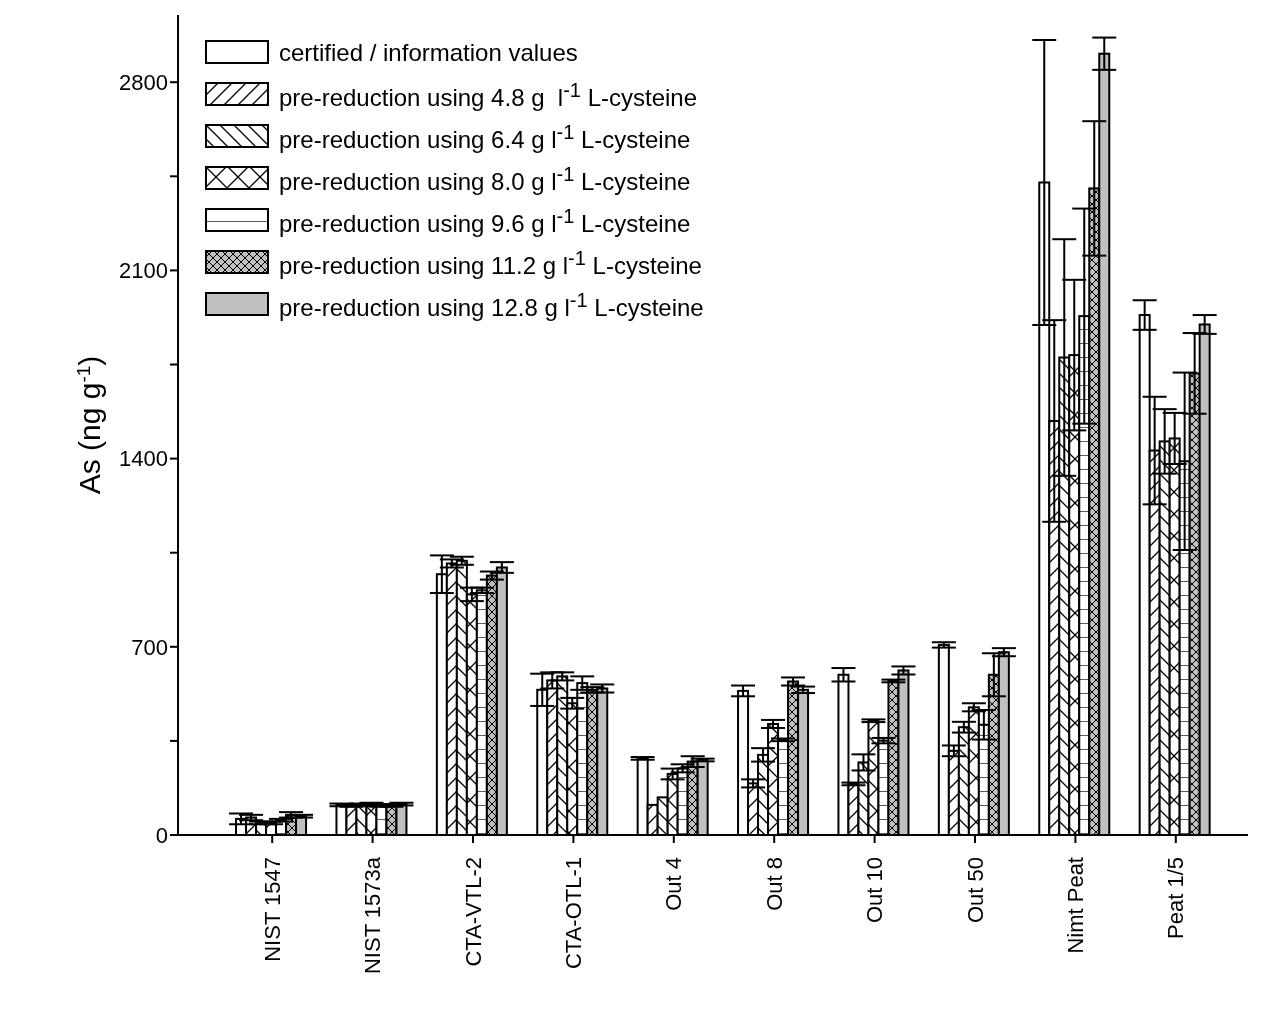 Image resolution: width=1274 pixels, height=1019 pixels. What do you see at coordinates (1176, 898) in the screenshot?
I see `x-tick-label: Peat 1/5` at bounding box center [1176, 898].